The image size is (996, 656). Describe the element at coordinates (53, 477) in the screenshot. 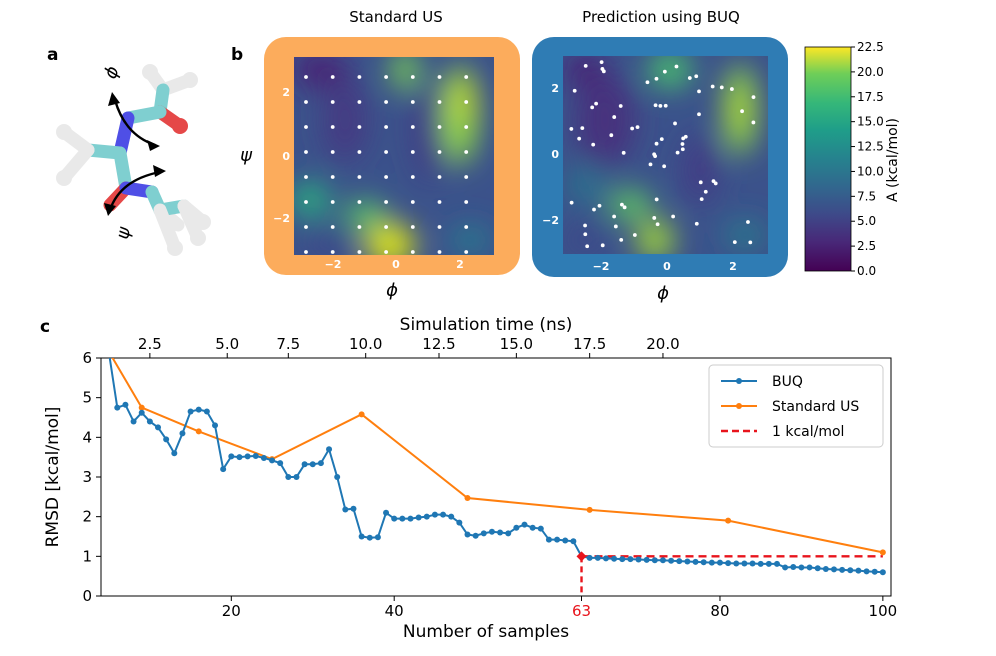

I see `y-axis-label: RMSD [kcal/mol]` at that location.